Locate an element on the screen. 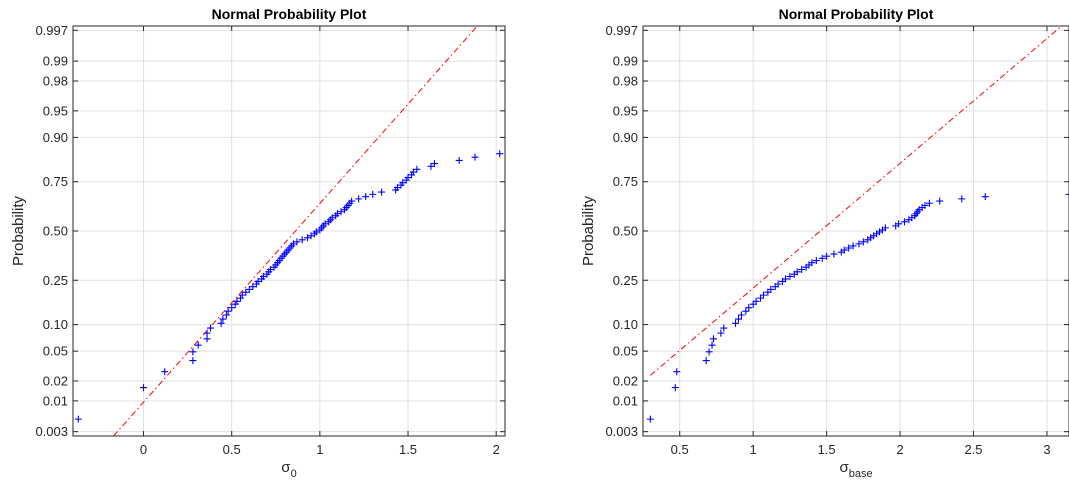  y-tick-label: 0.25 is located at coordinates (55, 280).